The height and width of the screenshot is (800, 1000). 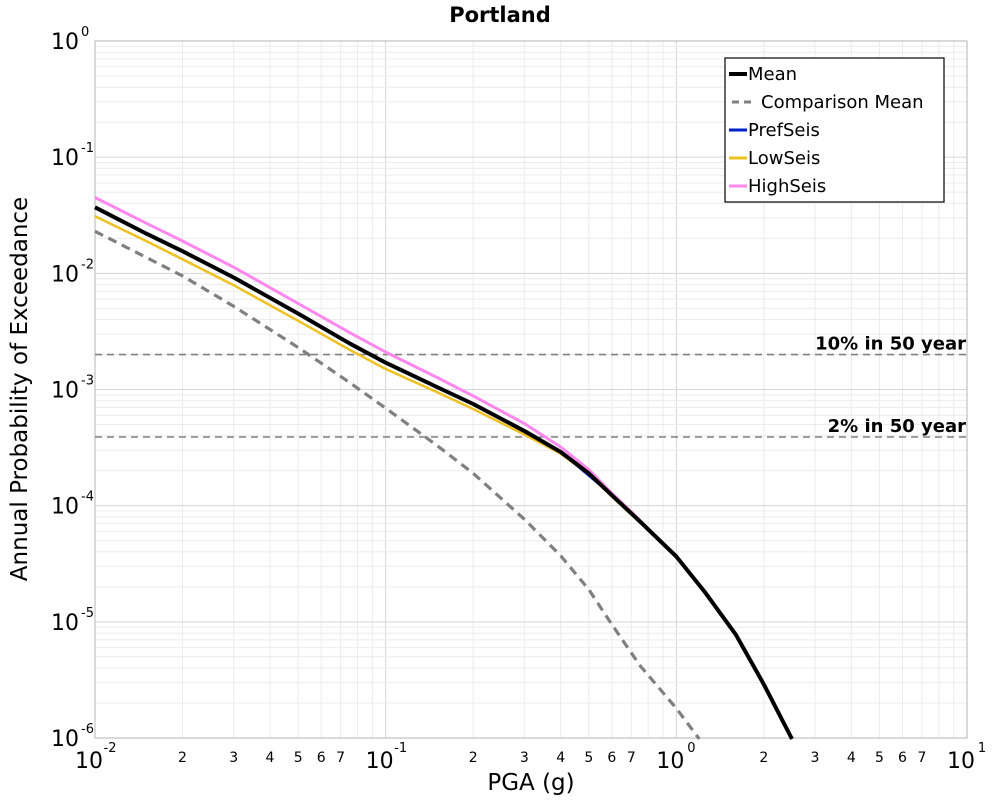 I want to click on legend-box, so click(x=834, y=130).